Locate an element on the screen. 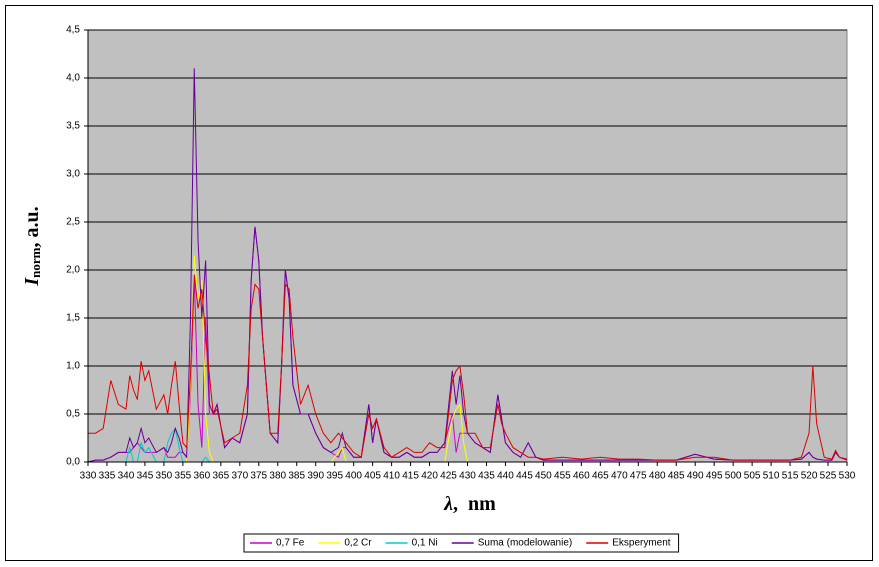 This screenshot has width=879, height=567. y-tick-label: 2,0 is located at coordinates (73, 270).